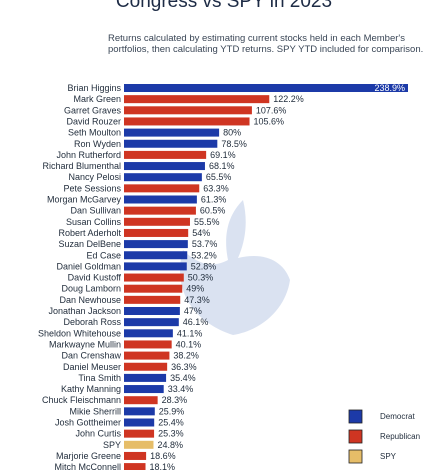 This screenshot has height=470, width=448. Describe the element at coordinates (213, 211) in the screenshot. I see `data-label: 60.5%` at that location.